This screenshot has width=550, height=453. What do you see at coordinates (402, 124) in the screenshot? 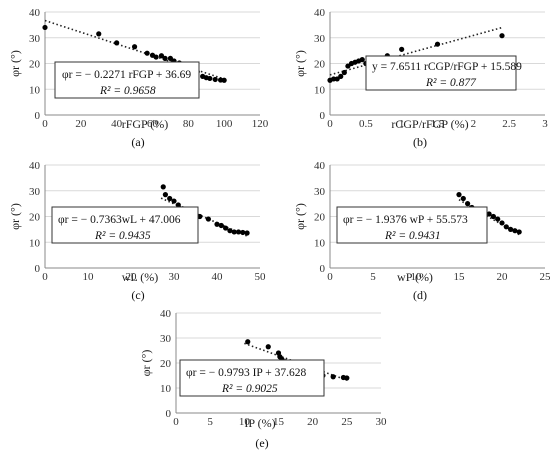
I see `x-tick-label: 1` at bounding box center [402, 124].